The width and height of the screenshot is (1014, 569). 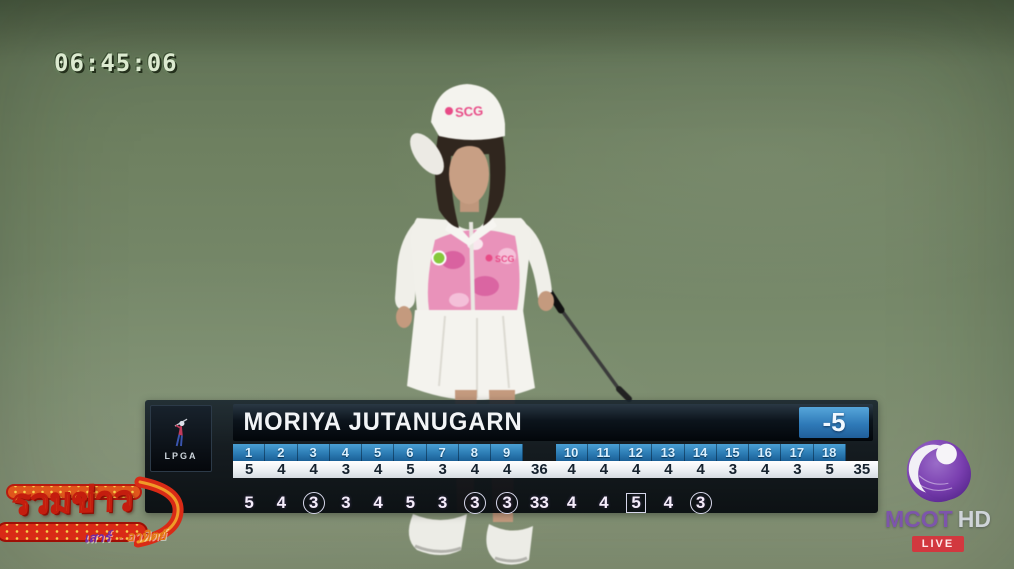 What do you see at coordinates (636, 452) in the screenshot?
I see `hole-number-cell: 12` at bounding box center [636, 452].